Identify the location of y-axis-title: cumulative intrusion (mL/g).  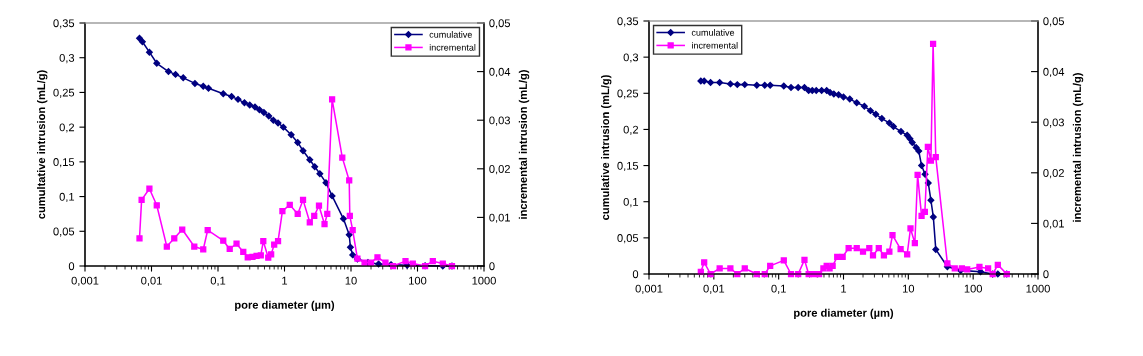
(606, 147).